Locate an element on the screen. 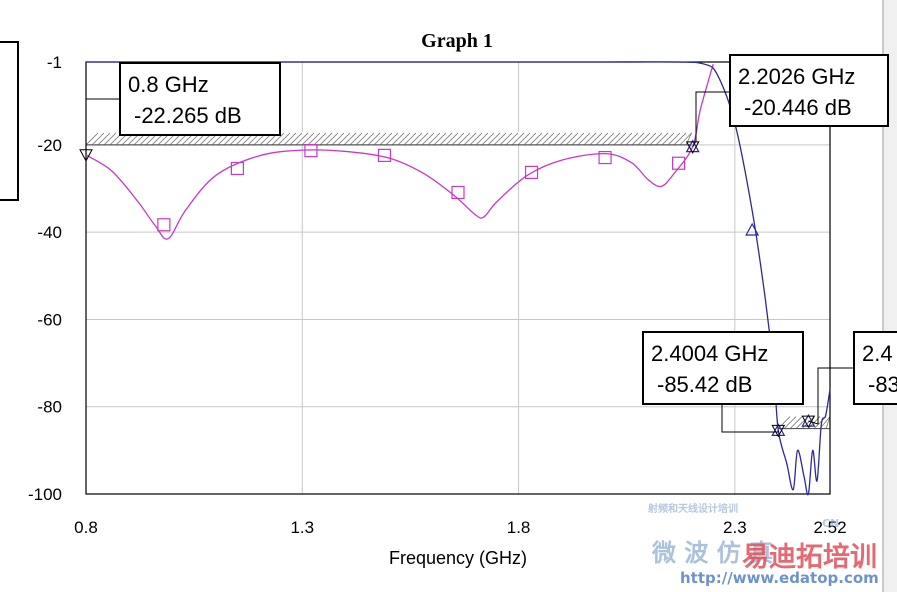 This screenshot has height=592, width=897. y-tick-label: -1 is located at coordinates (54, 62).